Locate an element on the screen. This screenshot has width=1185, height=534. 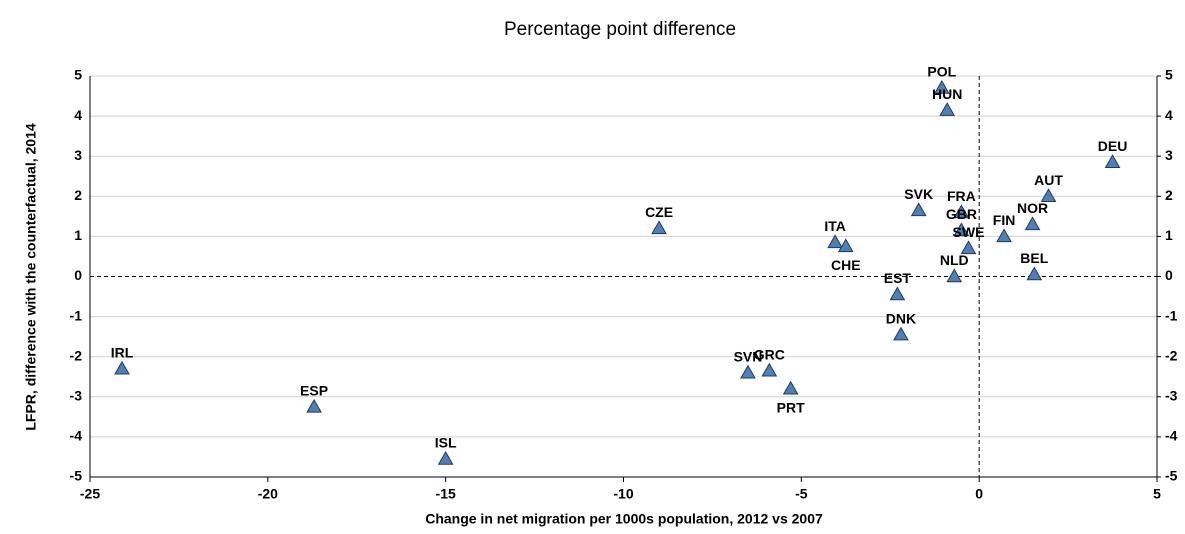
point-label: EST is located at coordinates (898, 278).